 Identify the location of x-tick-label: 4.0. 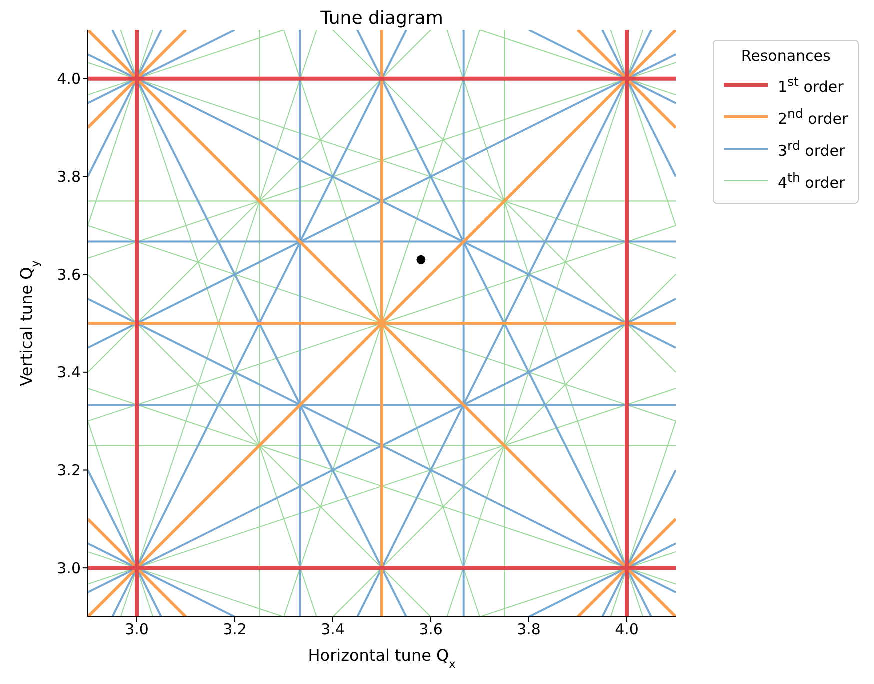
(627, 629).